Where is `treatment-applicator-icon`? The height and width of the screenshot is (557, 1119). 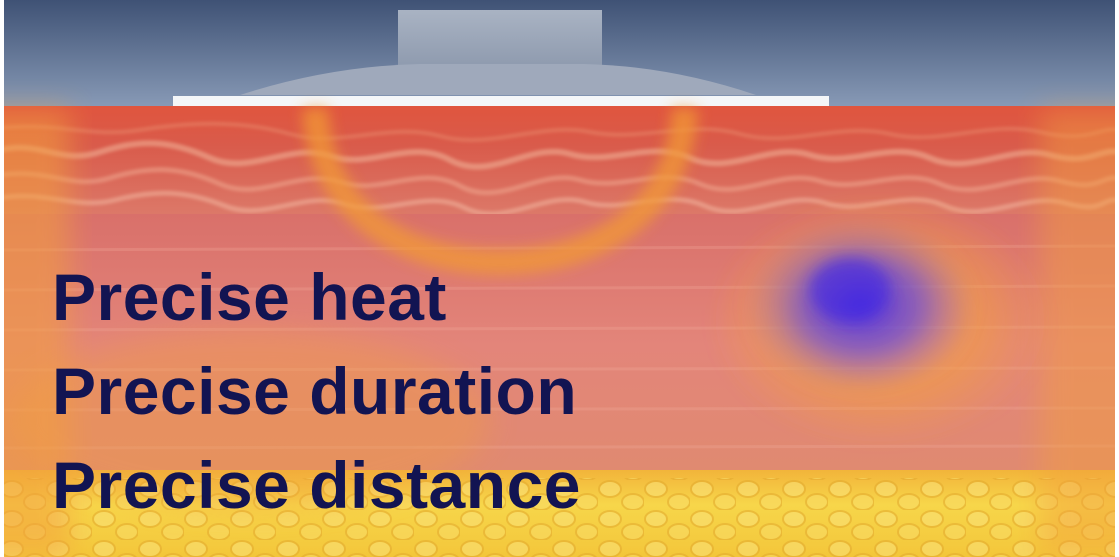
treatment-applicator-icon is located at coordinates (501, 58).